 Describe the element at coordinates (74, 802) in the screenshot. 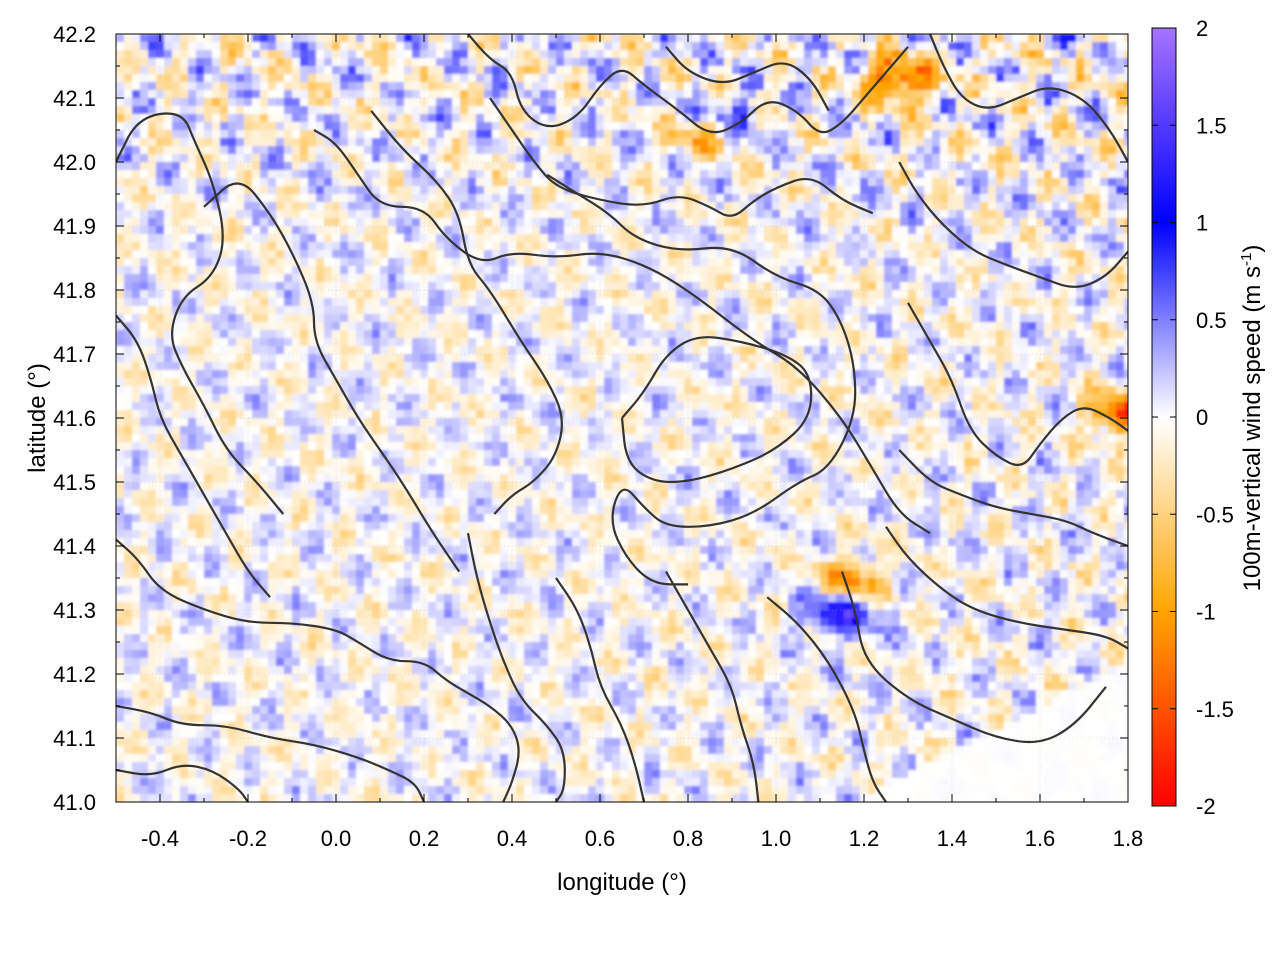

I see `y-tick-label: 41.0` at that location.